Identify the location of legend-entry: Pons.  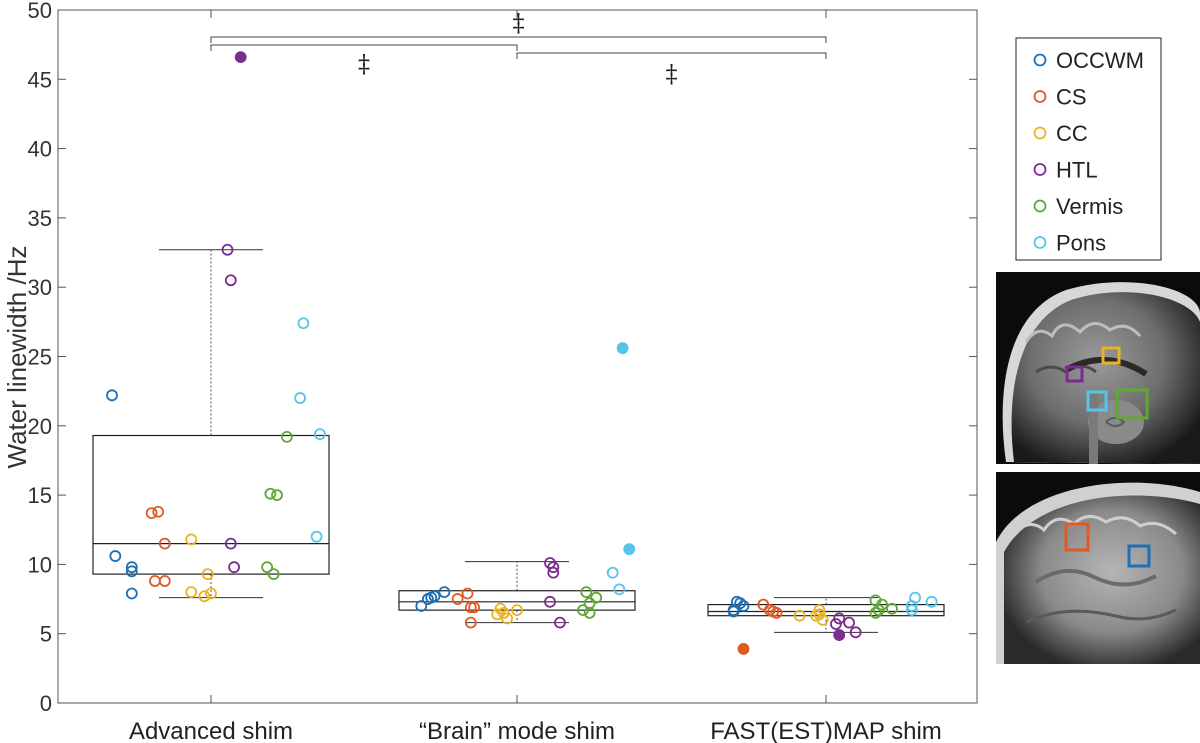
(1069, 243).